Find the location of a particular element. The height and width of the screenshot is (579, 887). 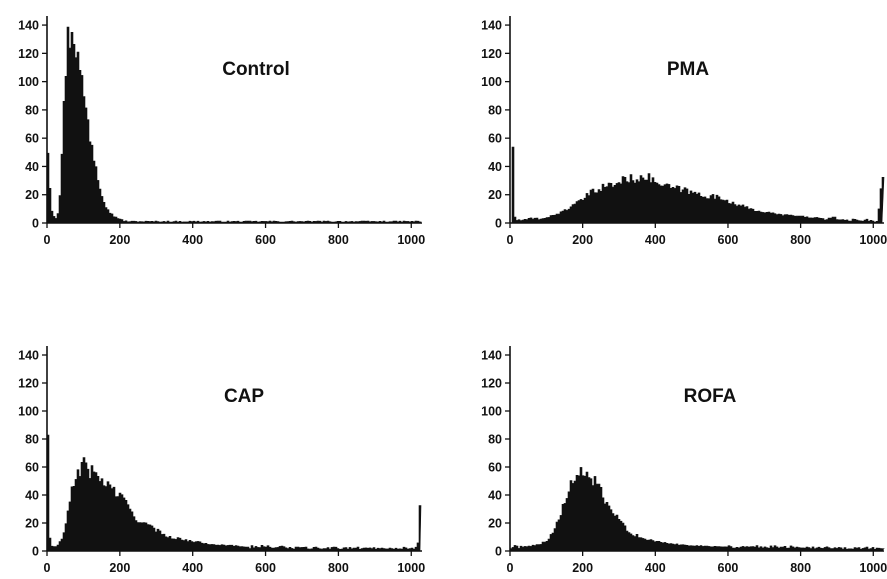

panel-title: CAP is located at coordinates (244, 396).